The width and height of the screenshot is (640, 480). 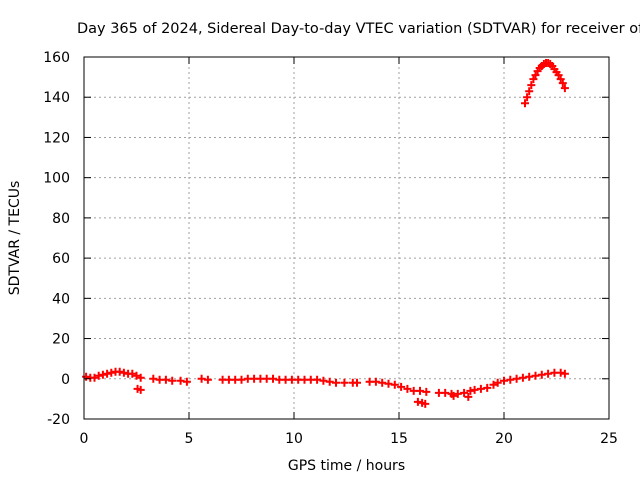 What do you see at coordinates (346, 466) in the screenshot?
I see `x-axis-label: GPS time / hours` at bounding box center [346, 466].